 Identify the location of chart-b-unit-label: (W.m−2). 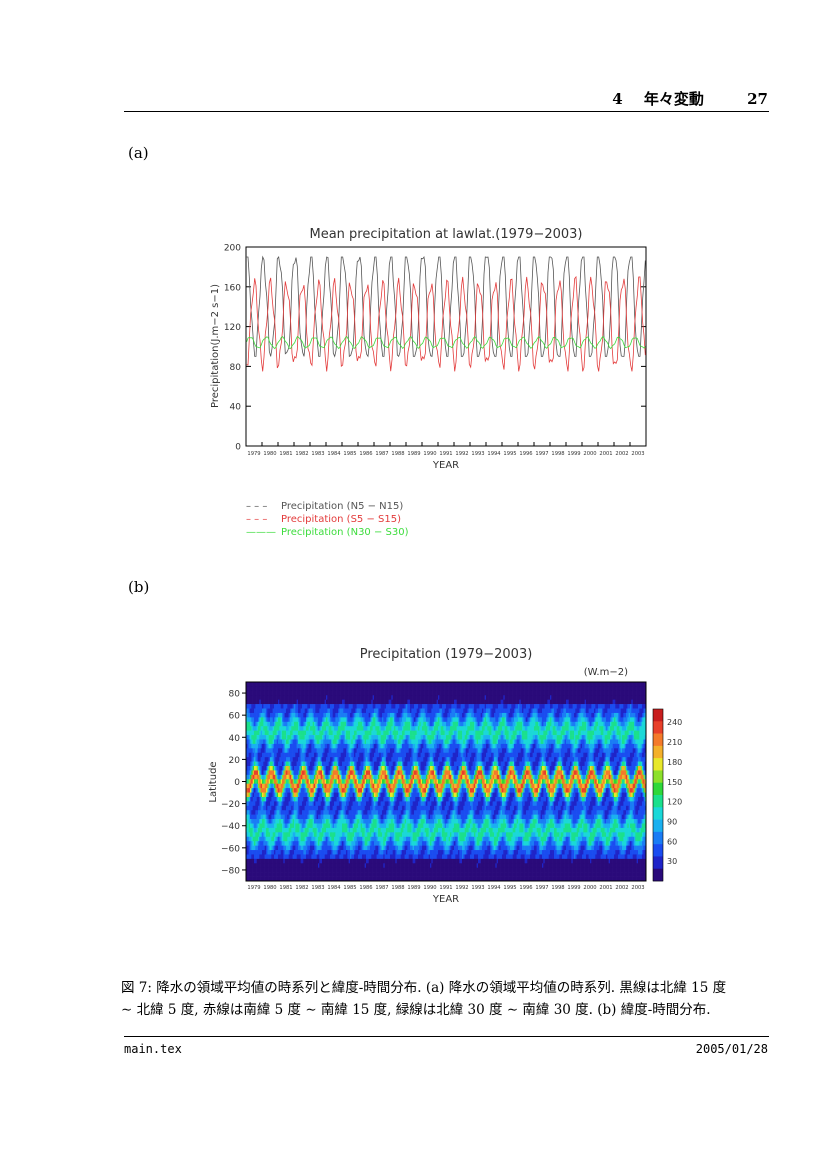
(606, 672).